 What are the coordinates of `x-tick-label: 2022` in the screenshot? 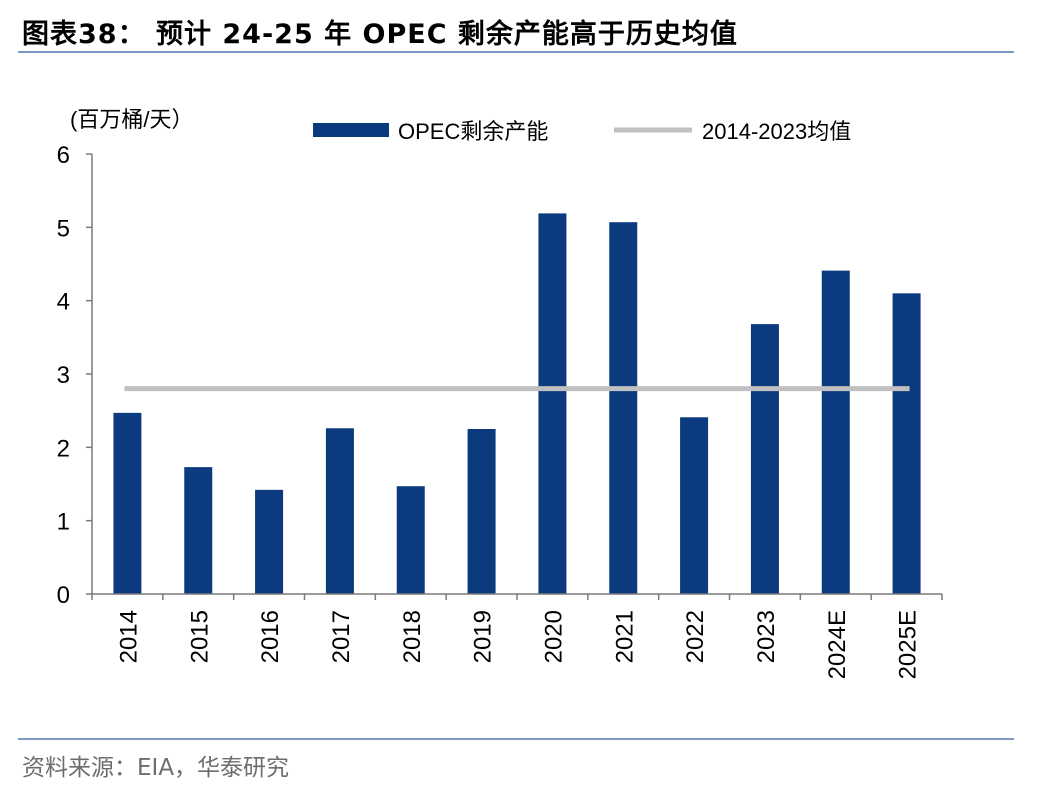 It's located at (695, 636).